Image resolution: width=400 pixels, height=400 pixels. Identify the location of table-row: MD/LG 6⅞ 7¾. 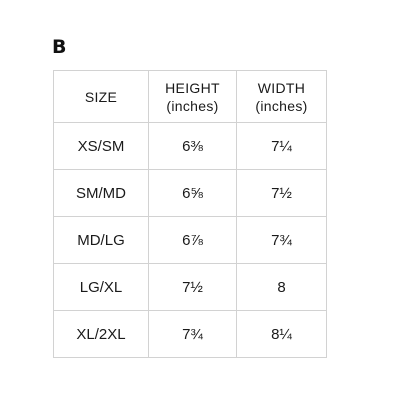
(190, 240).